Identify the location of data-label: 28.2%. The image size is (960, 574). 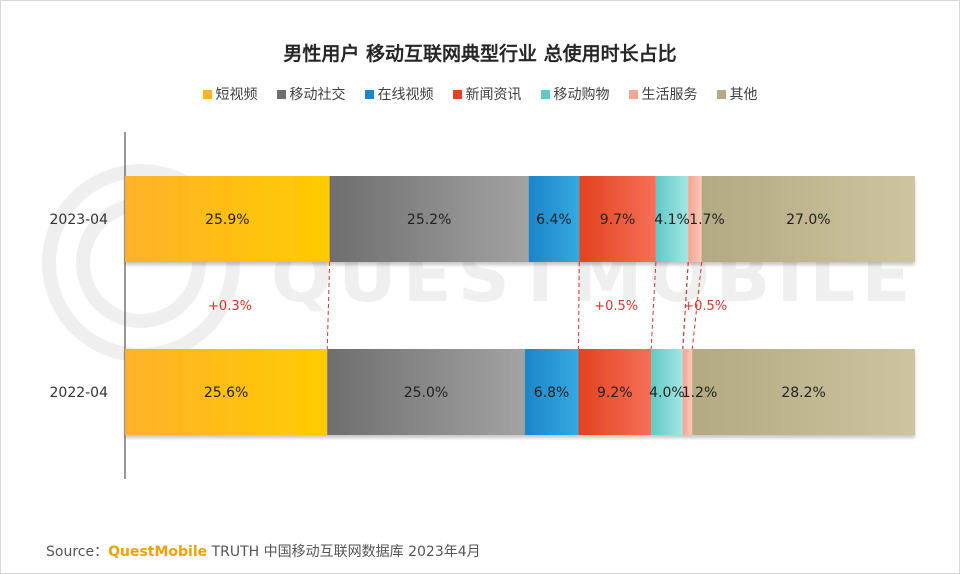
(803, 393).